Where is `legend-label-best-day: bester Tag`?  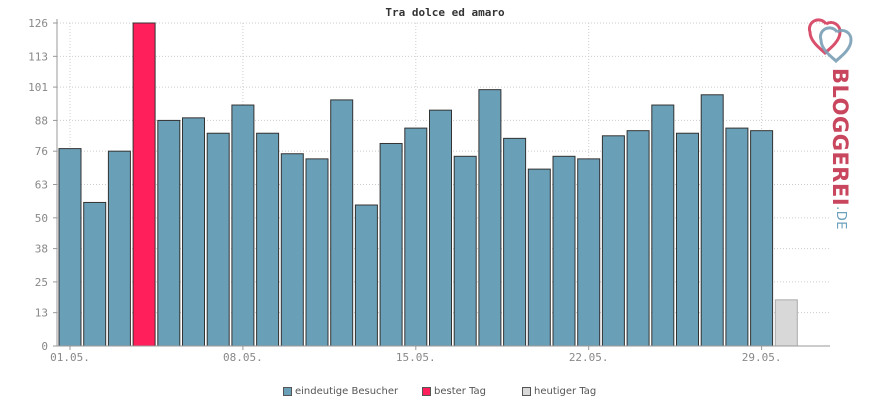 legend-label-best-day: bester Tag is located at coordinates (460, 391).